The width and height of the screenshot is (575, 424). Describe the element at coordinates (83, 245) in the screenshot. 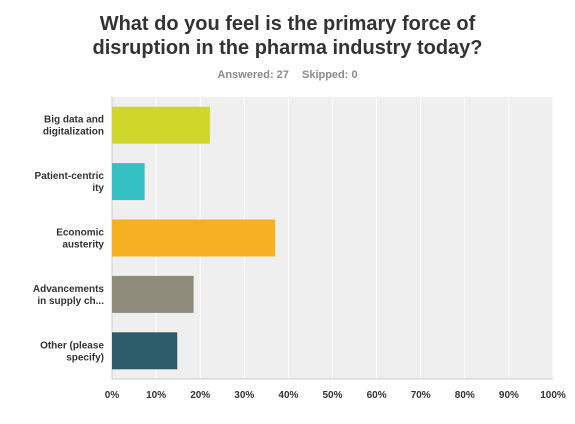

I see `category-label: austerity` at that location.